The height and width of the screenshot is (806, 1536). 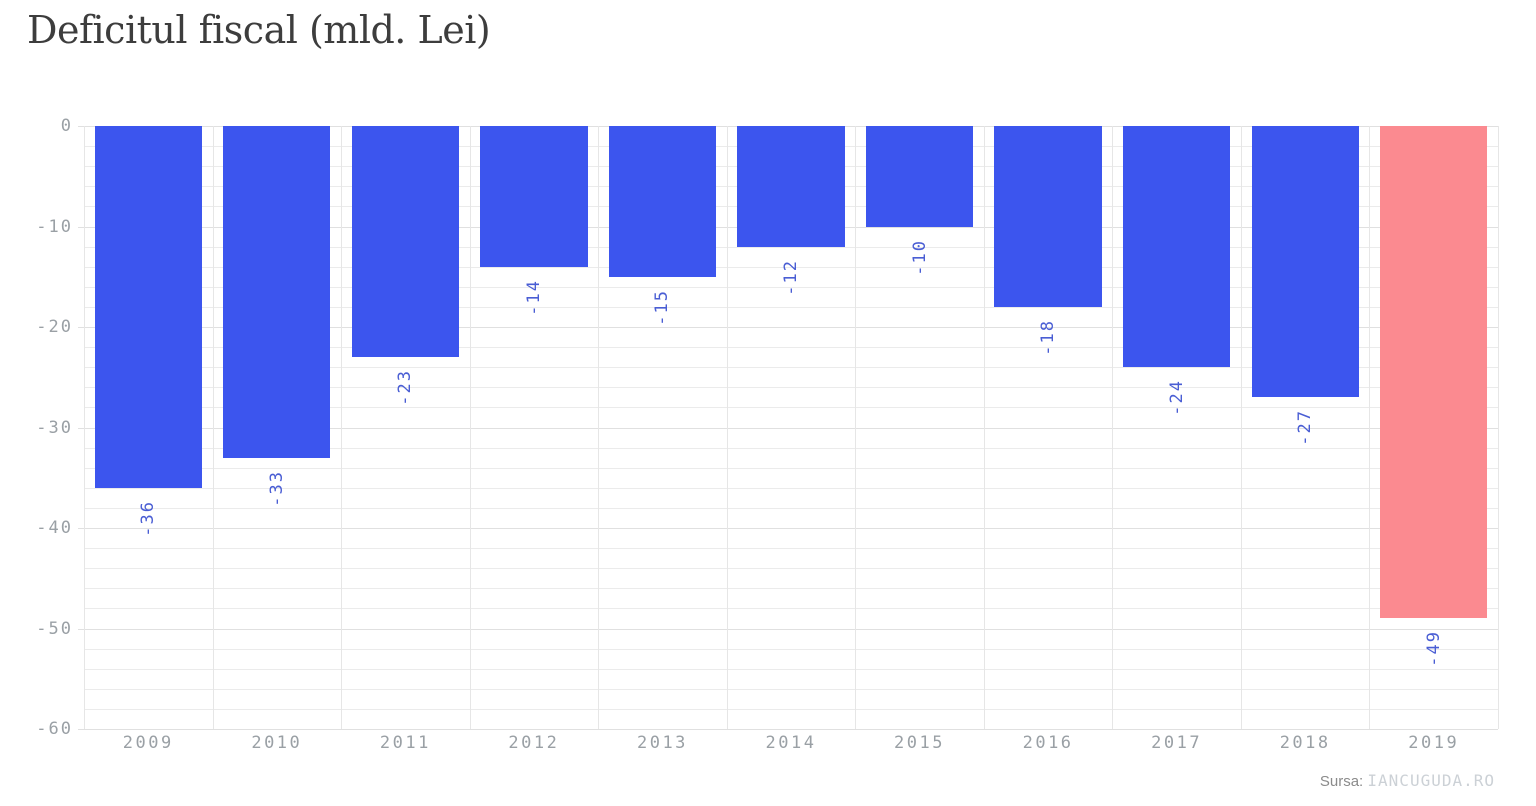 I want to click on bar-value-label: -33, so click(x=276, y=488).